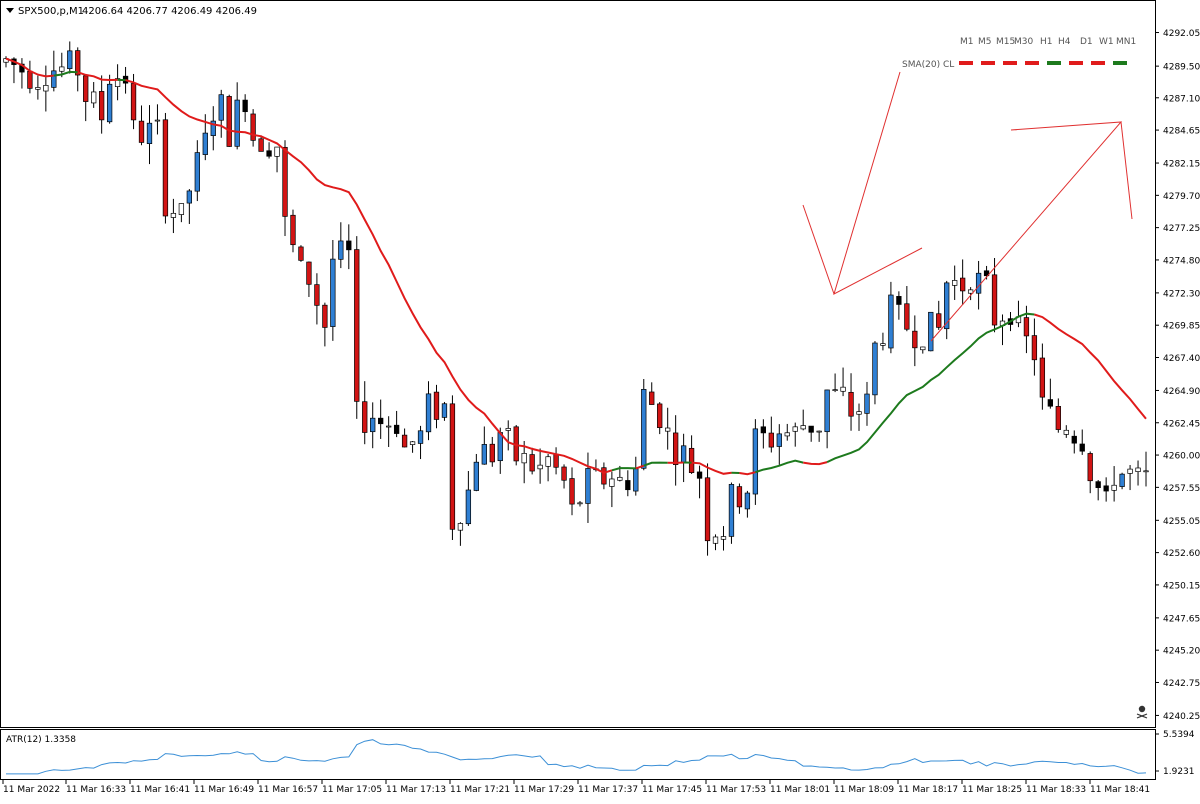 The width and height of the screenshot is (1200, 804). Describe the element at coordinates (544, 790) in the screenshot. I see `time-tick-label: 11 Mar 17:29` at that location.